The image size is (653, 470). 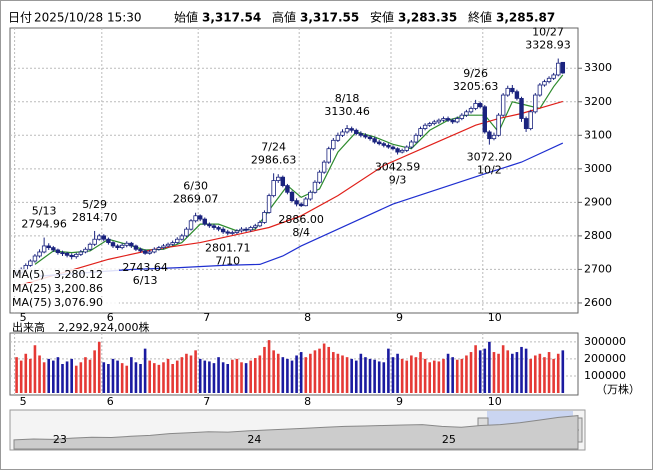 I want to click on header-text: 終値, so click(x=480, y=17).